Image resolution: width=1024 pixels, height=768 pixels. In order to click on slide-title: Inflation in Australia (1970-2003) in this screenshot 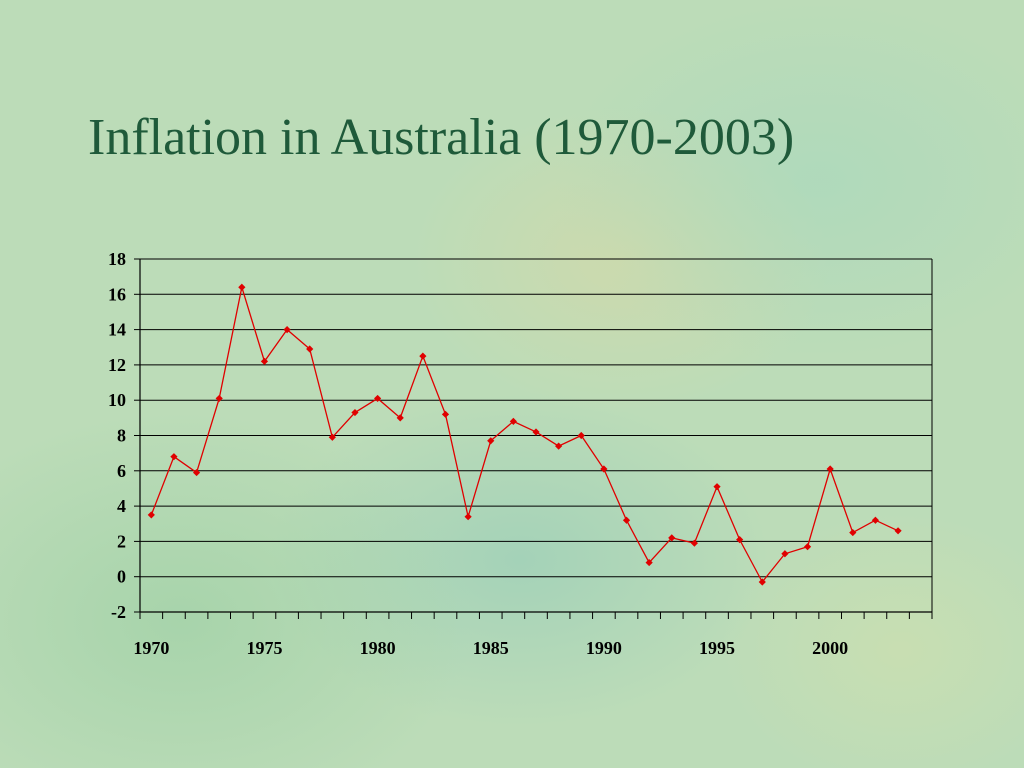, I will do `click(441, 137)`.